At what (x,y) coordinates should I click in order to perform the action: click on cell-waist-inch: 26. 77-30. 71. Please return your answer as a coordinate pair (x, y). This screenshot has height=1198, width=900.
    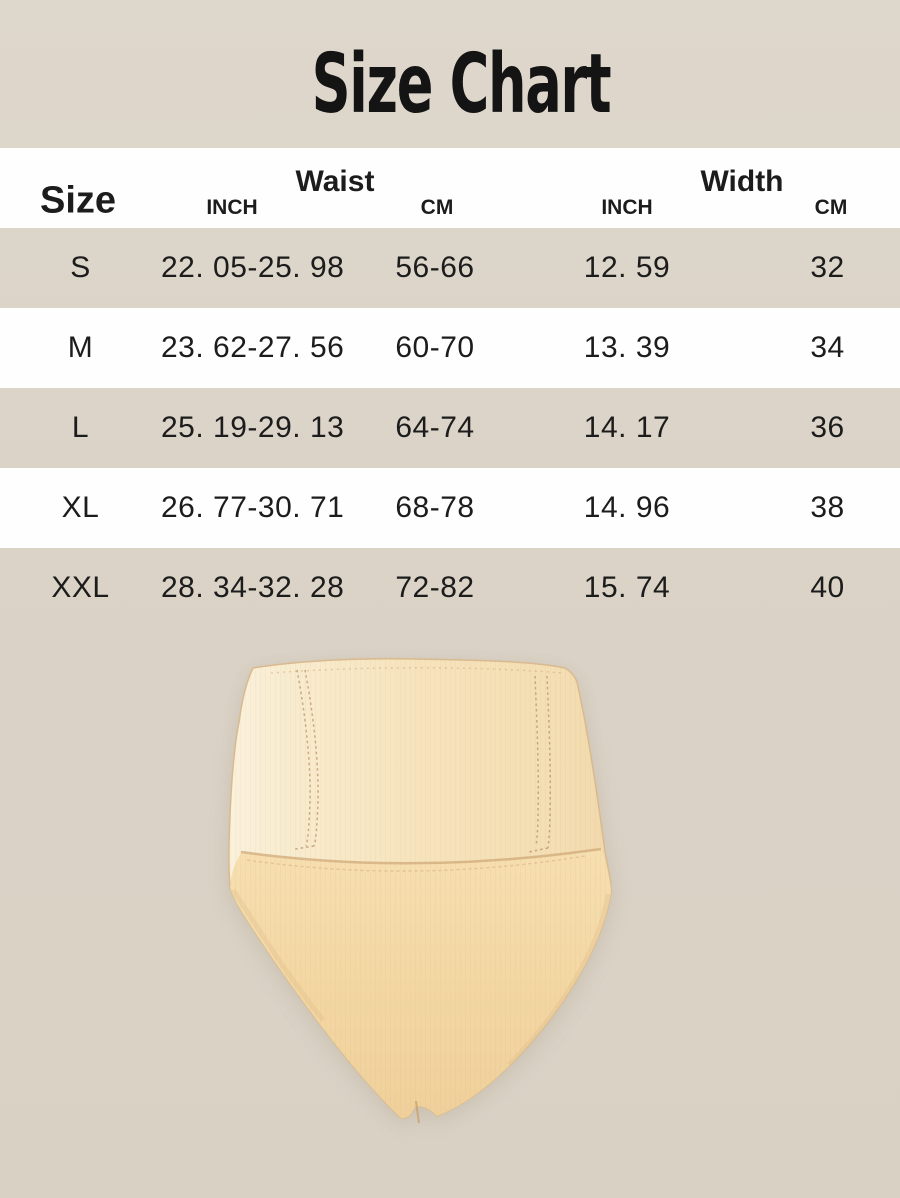
    Looking at the image, I should click on (253, 507).